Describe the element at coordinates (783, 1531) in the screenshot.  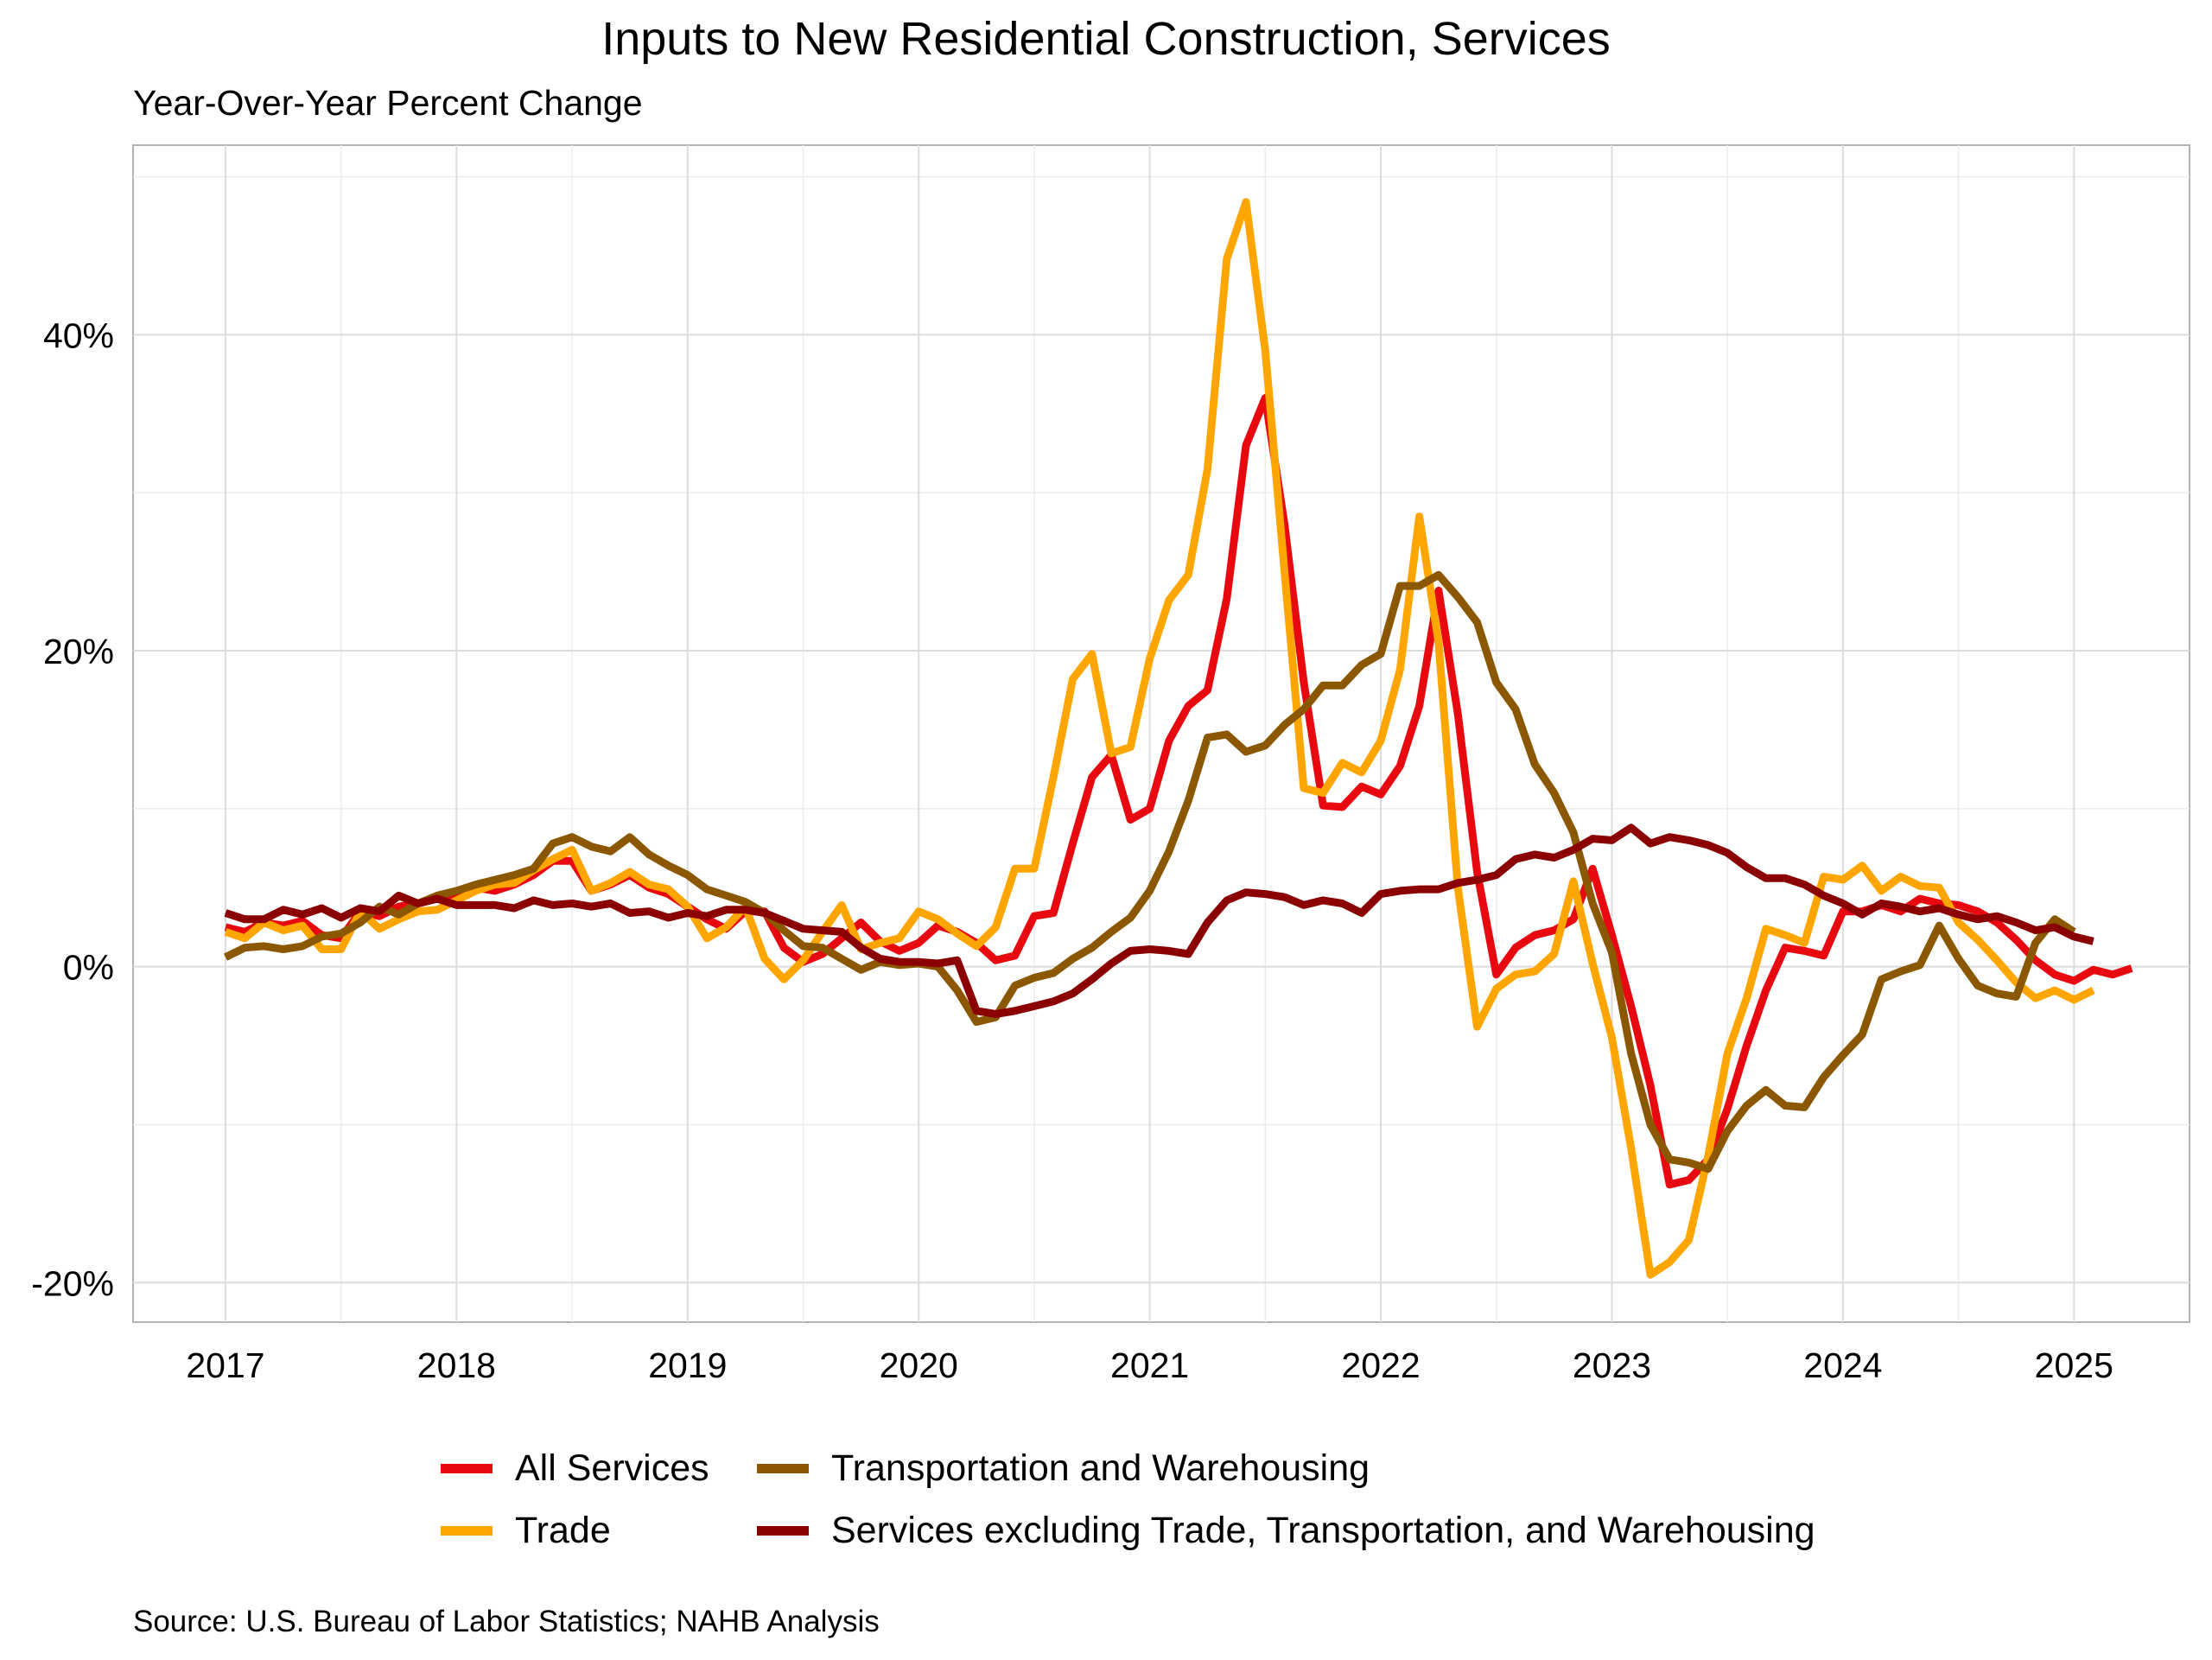
I see `legend-key-services-excluding` at that location.